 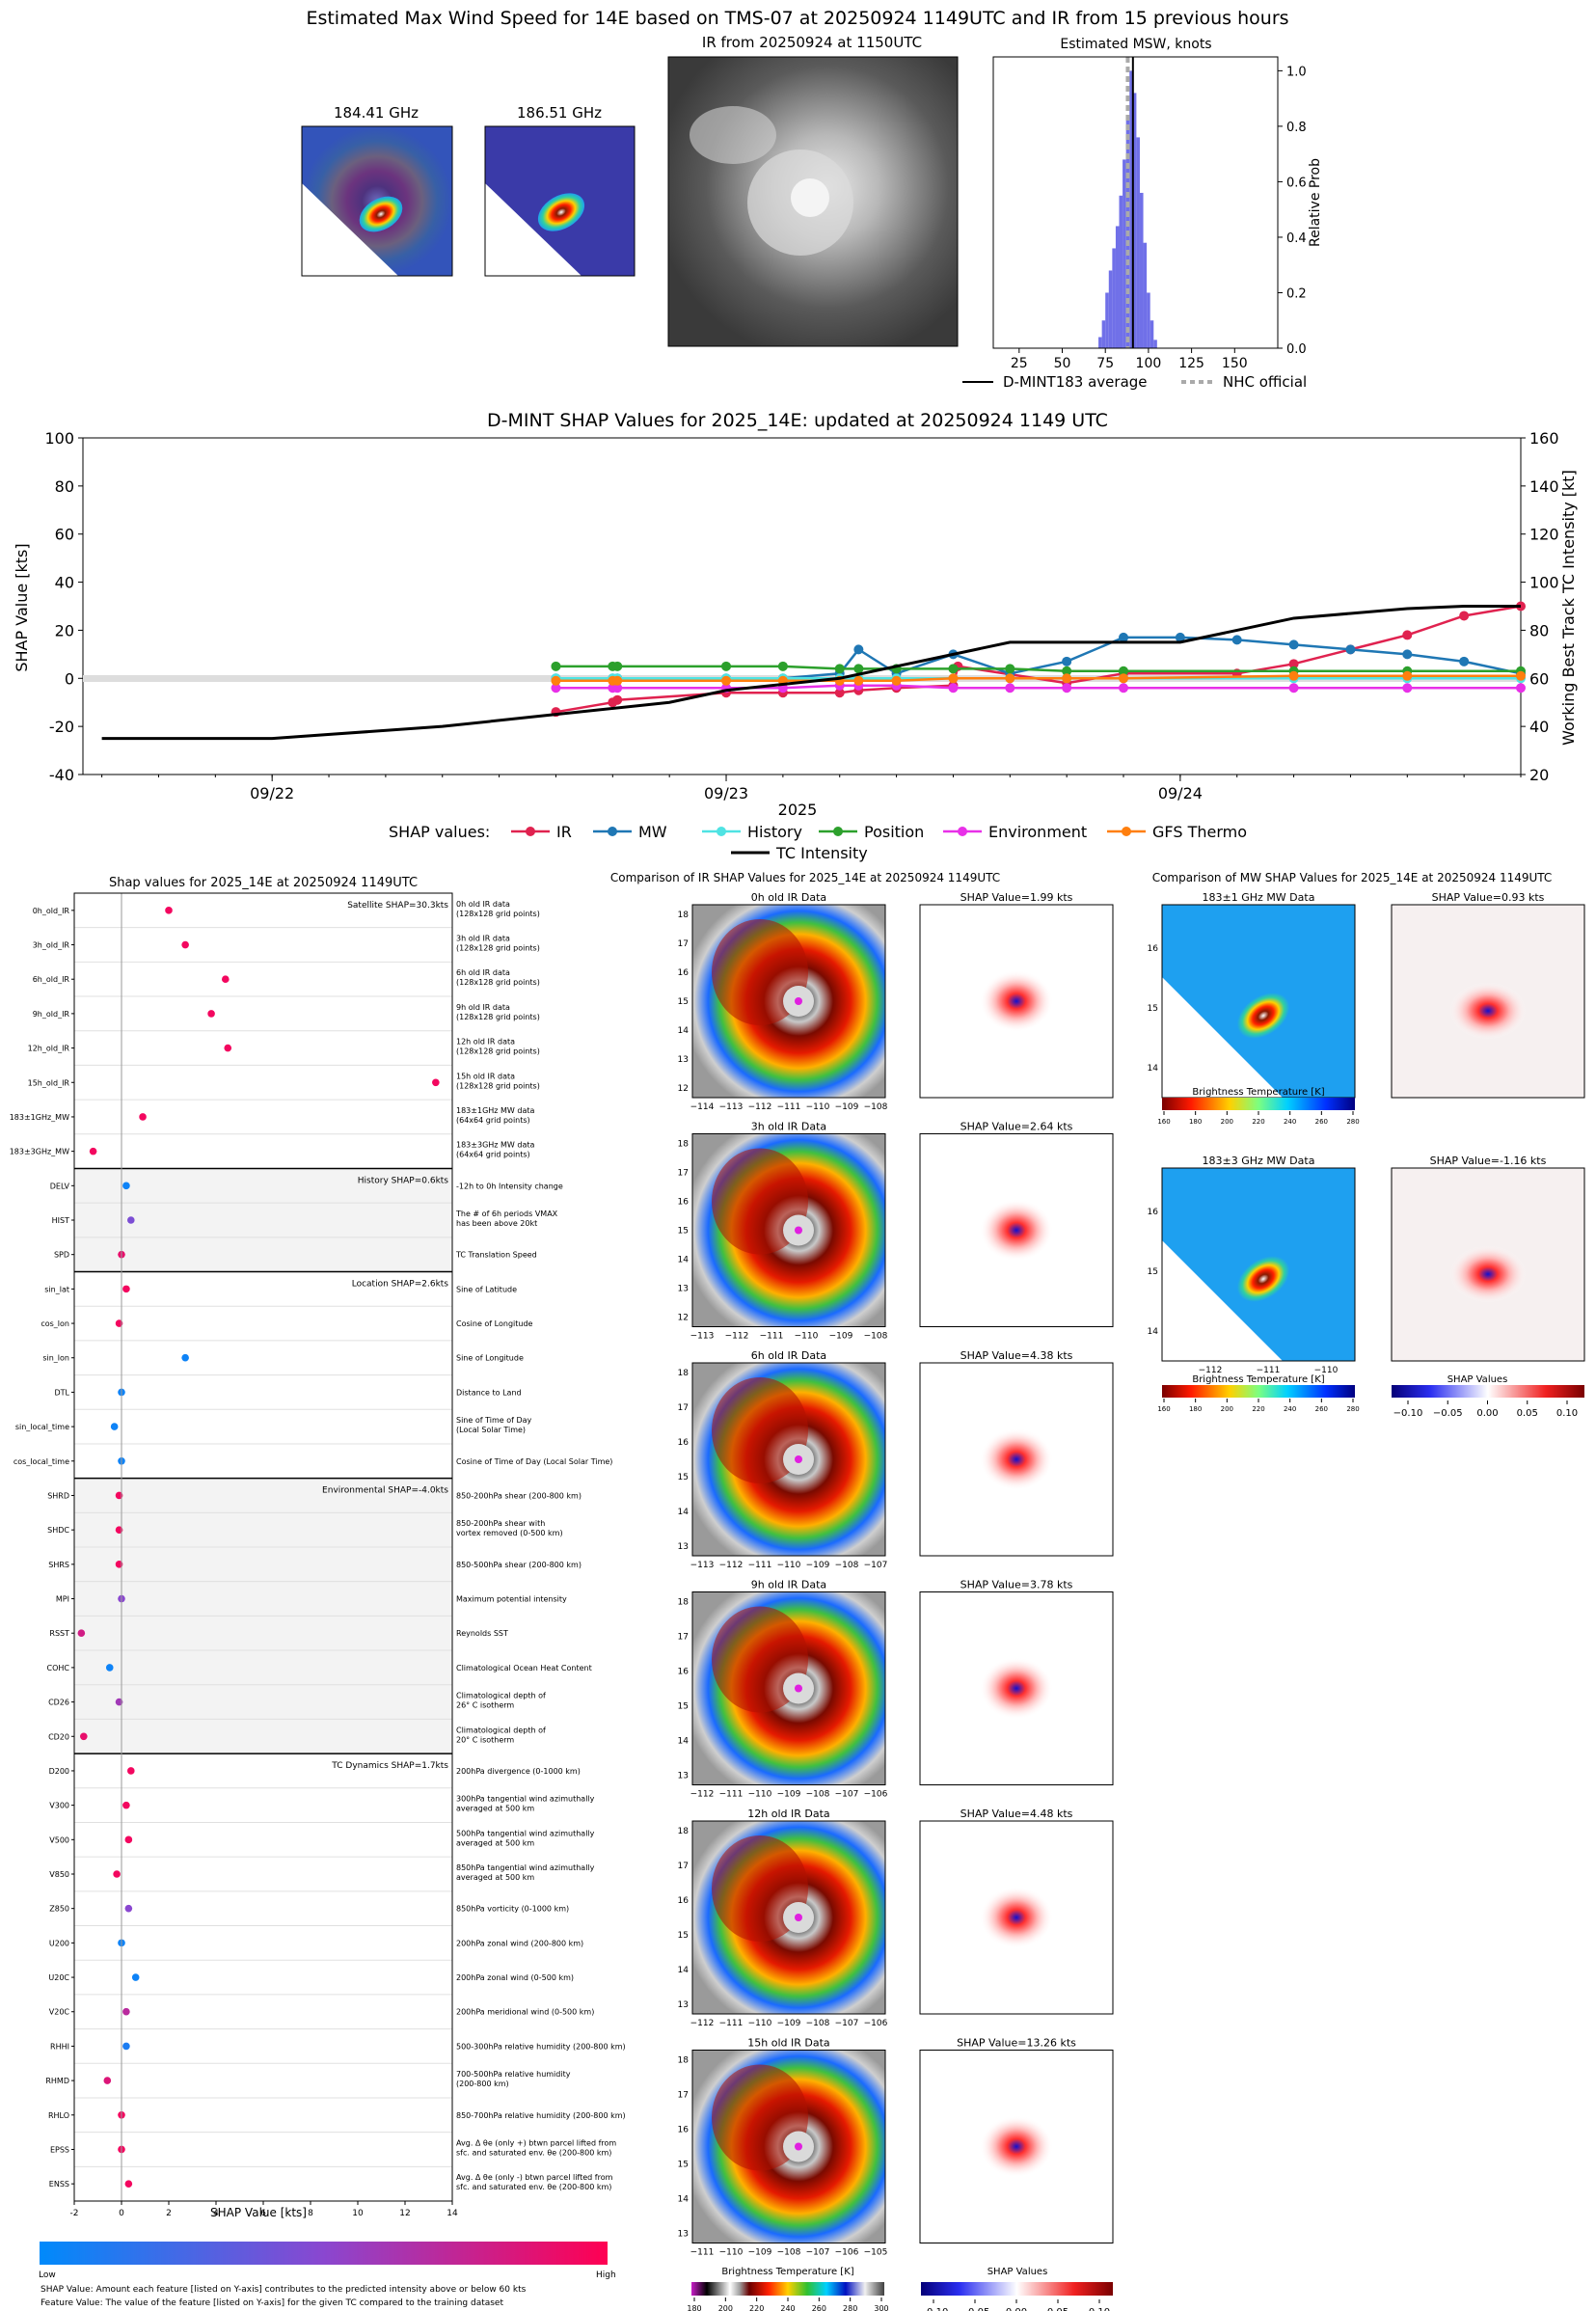 I want to click on mw-row-shap: SHAP Value=-1.16 kts, so click(x=1489, y=1161).